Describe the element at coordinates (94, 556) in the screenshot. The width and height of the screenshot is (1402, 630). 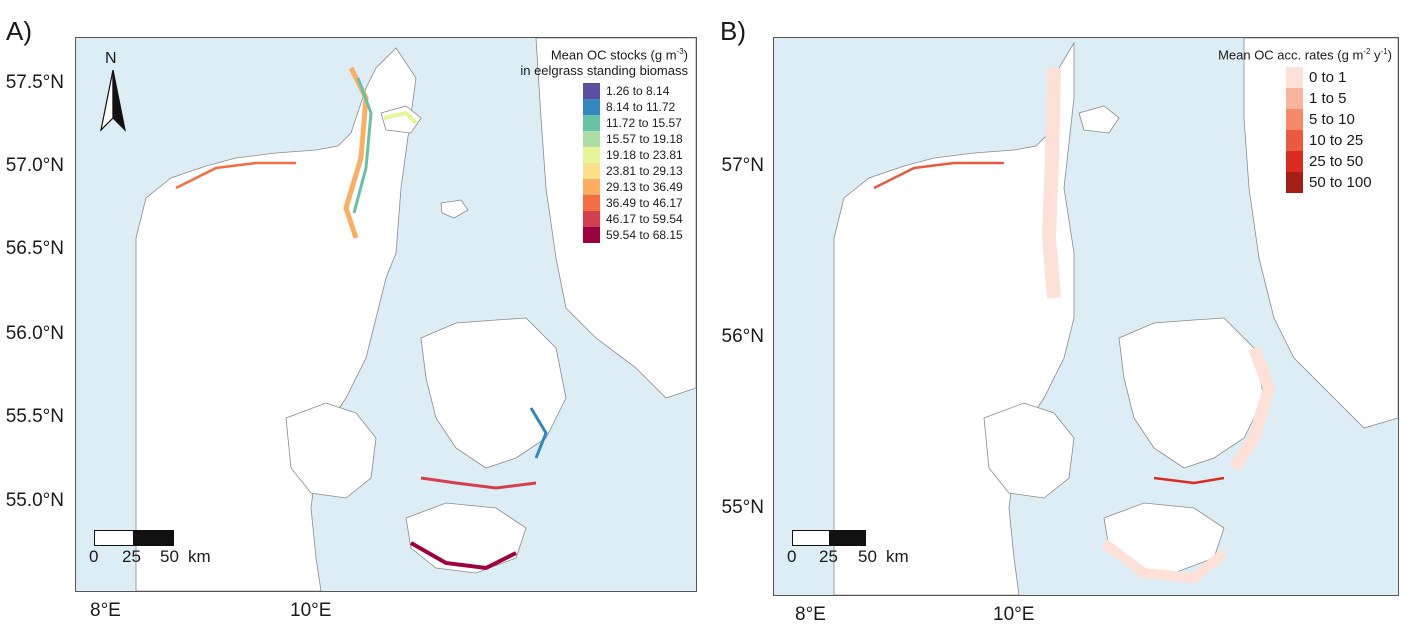
I see `panel-a-scale-0: 0` at that location.